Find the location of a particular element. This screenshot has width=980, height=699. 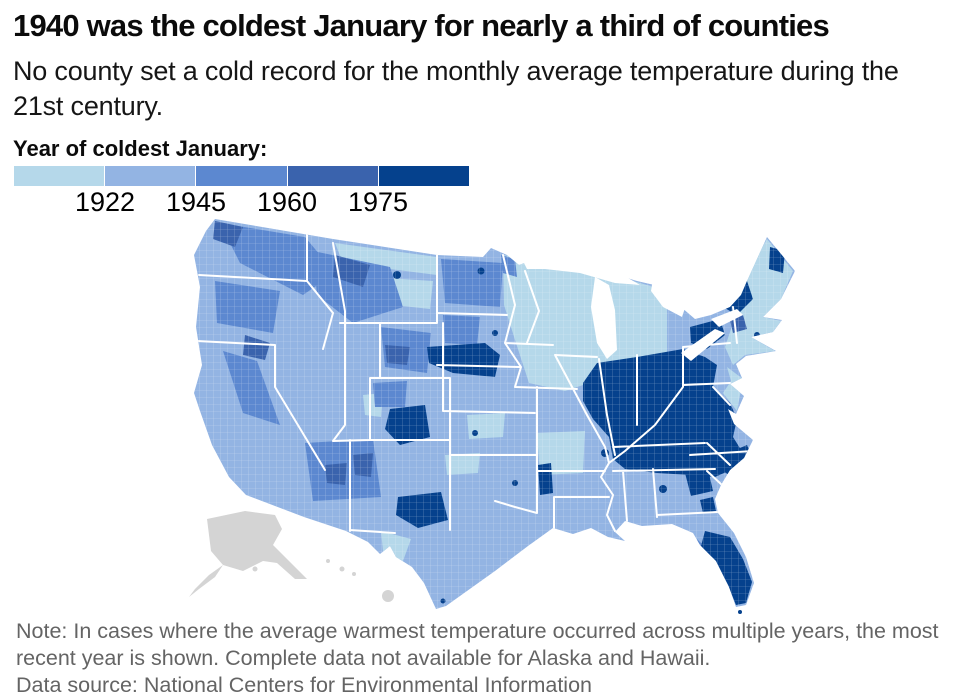

legend-swatch-bin4 is located at coordinates (333, 176).